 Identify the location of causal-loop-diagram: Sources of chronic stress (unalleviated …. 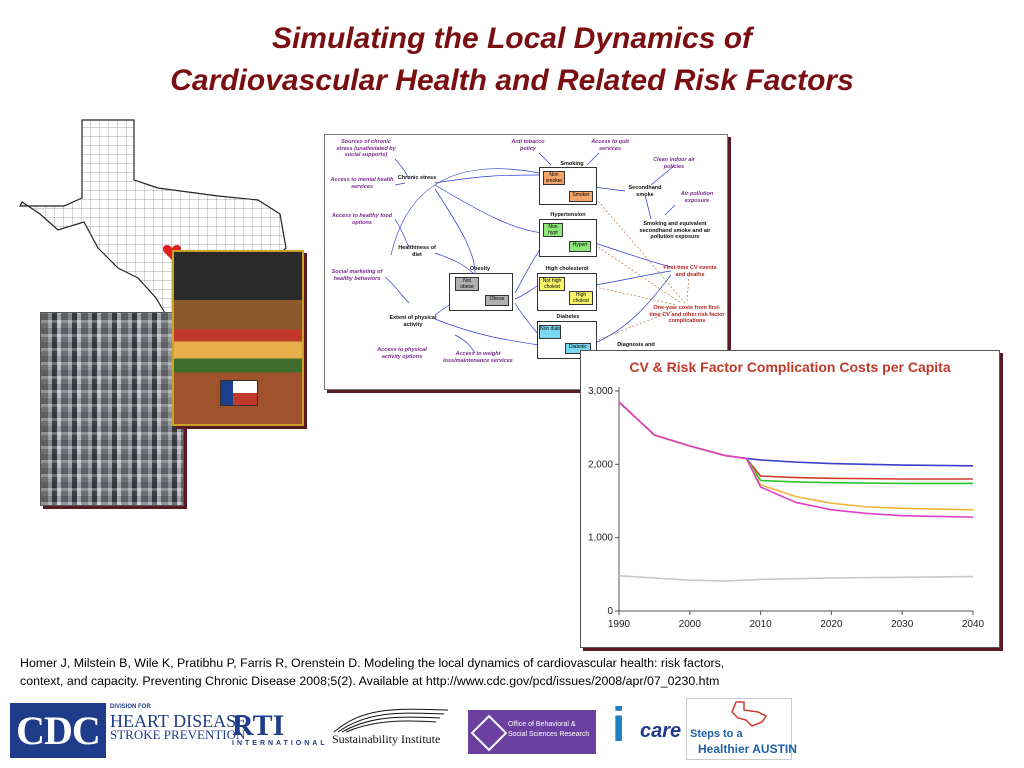
(526, 262).